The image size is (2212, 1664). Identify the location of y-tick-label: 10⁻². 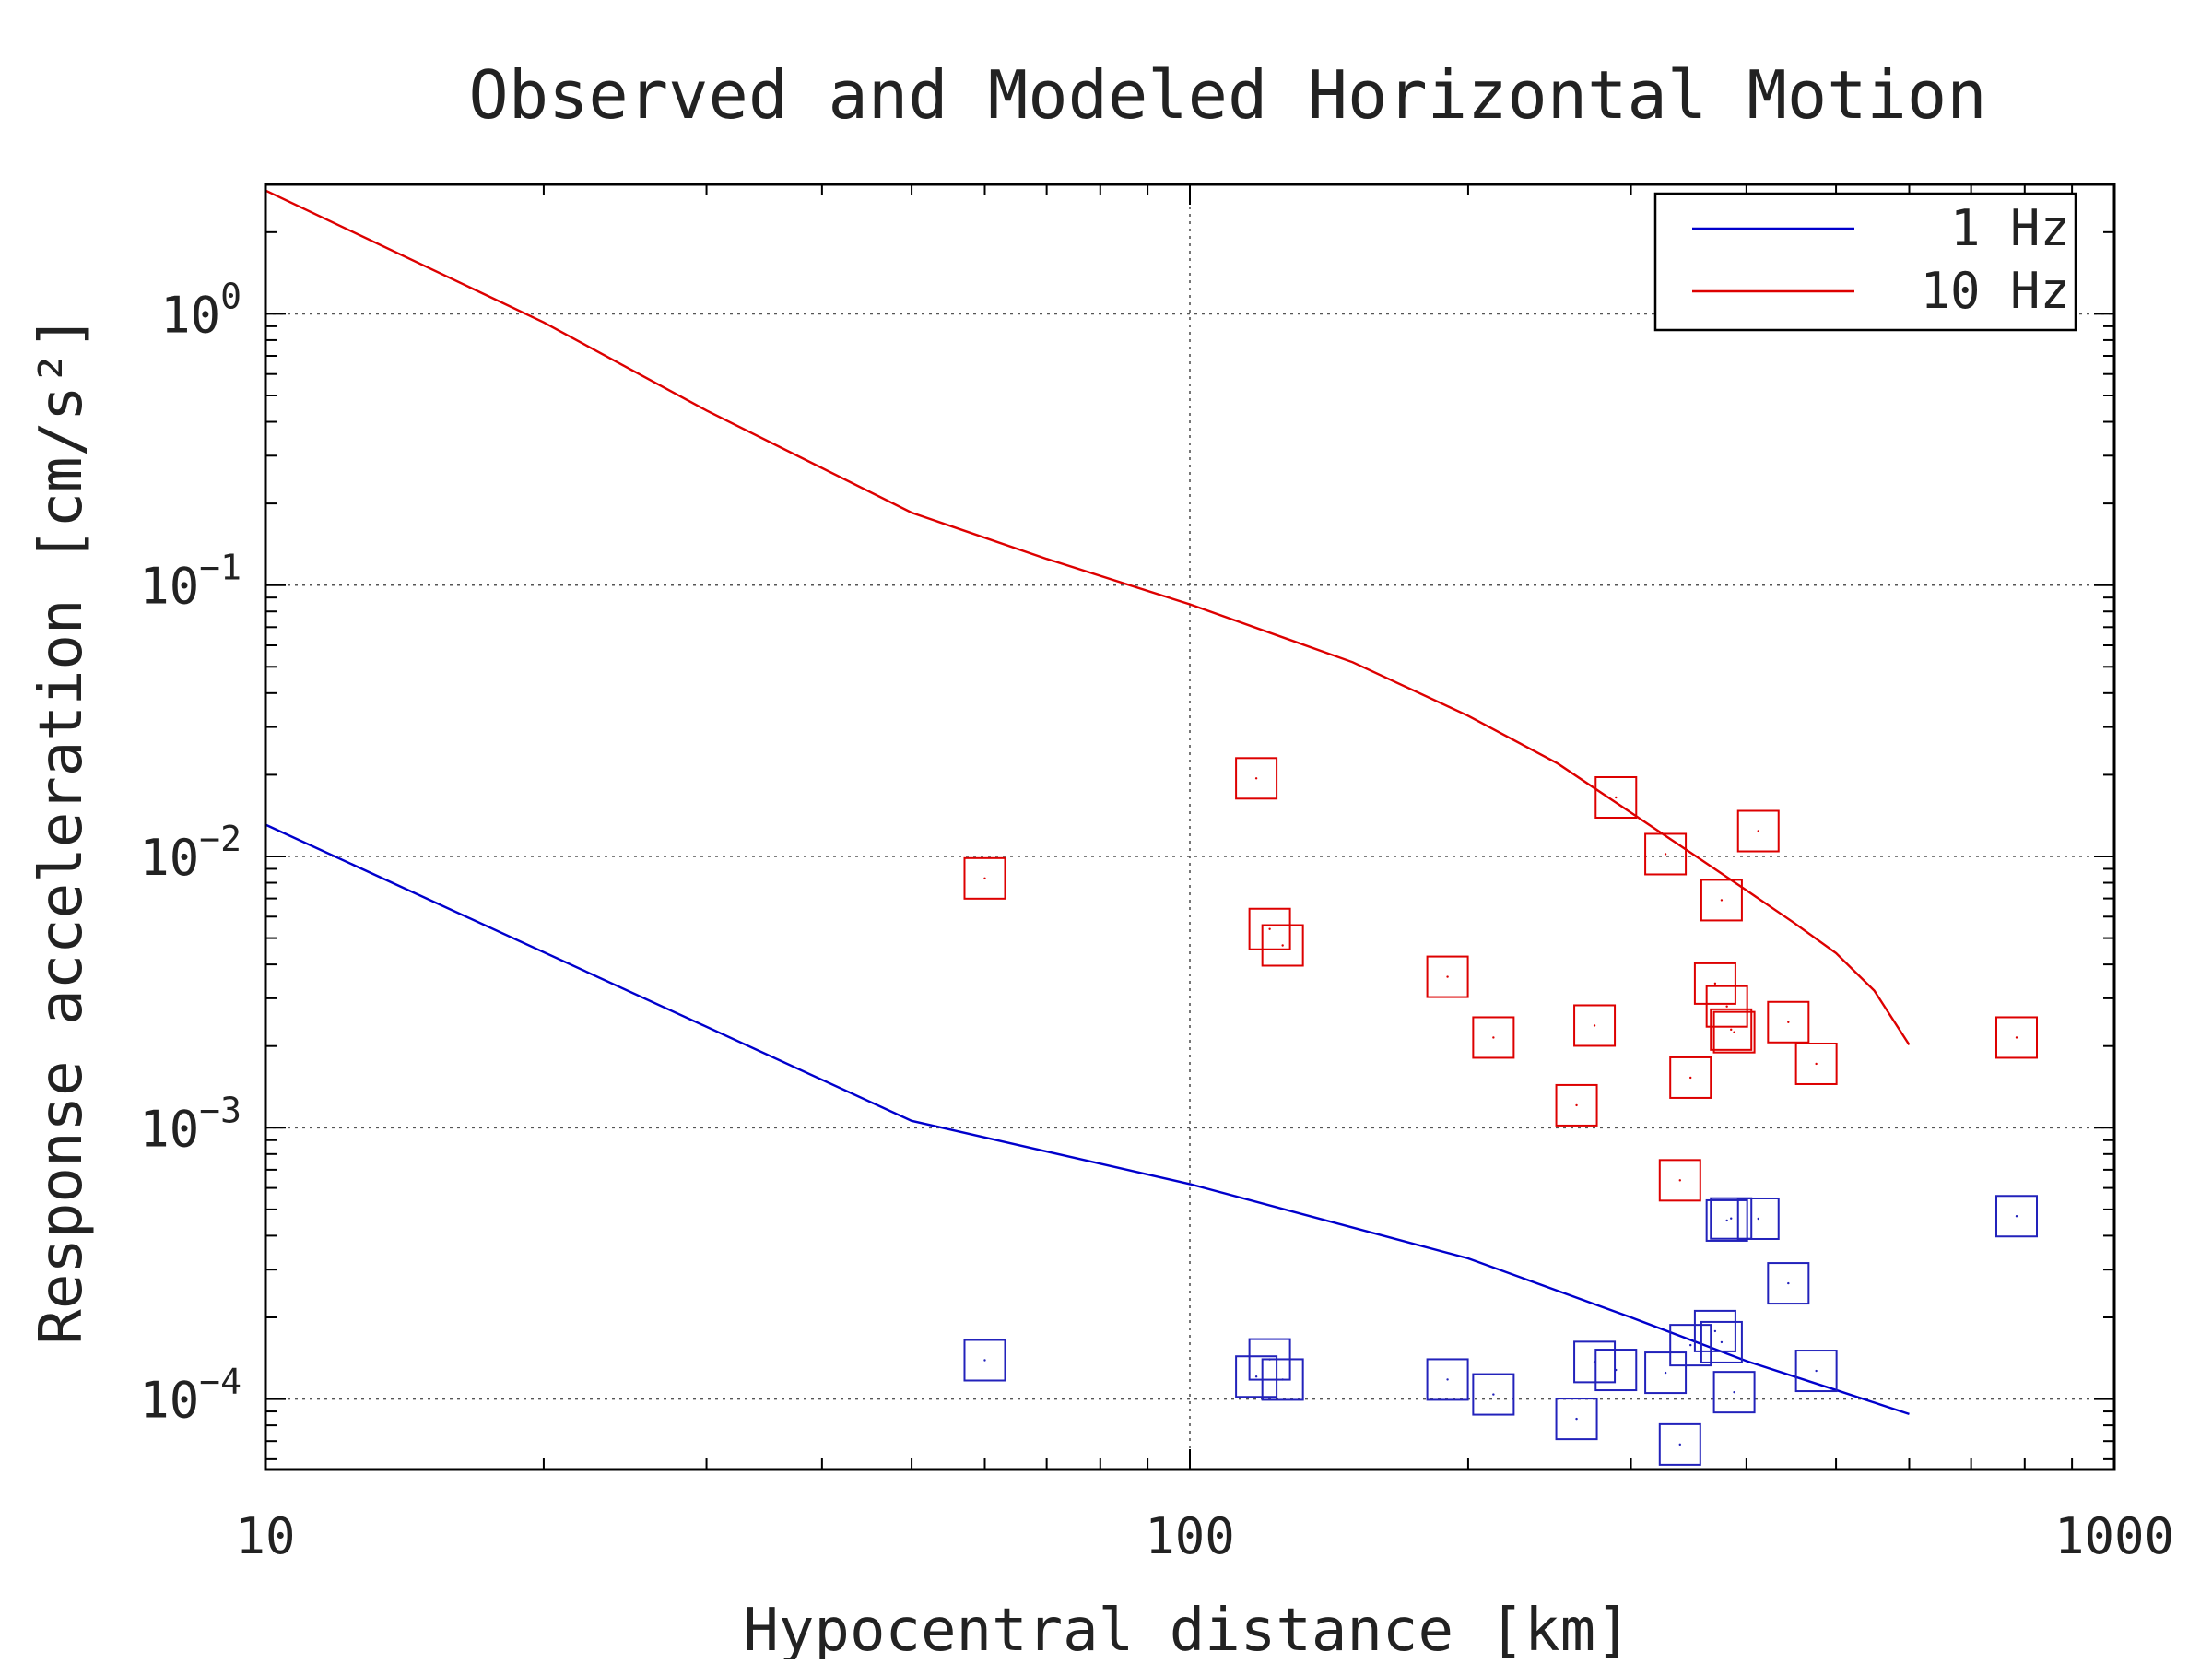
(190, 853).